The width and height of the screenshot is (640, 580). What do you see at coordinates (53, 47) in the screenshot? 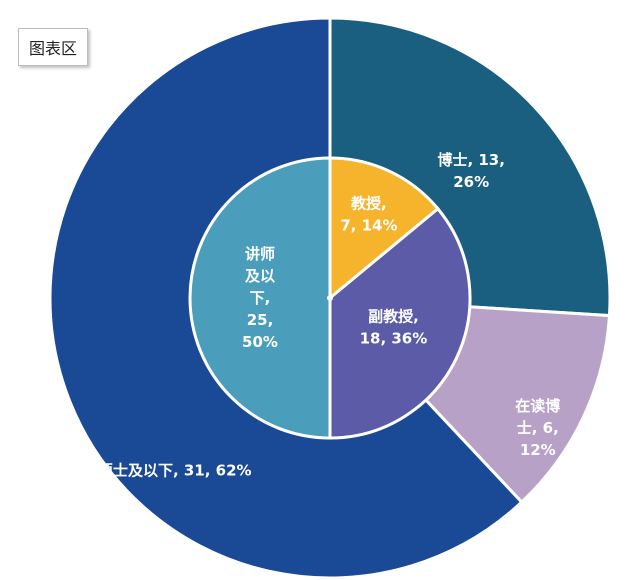
I see `chart-area-badge: 图表区` at bounding box center [53, 47].